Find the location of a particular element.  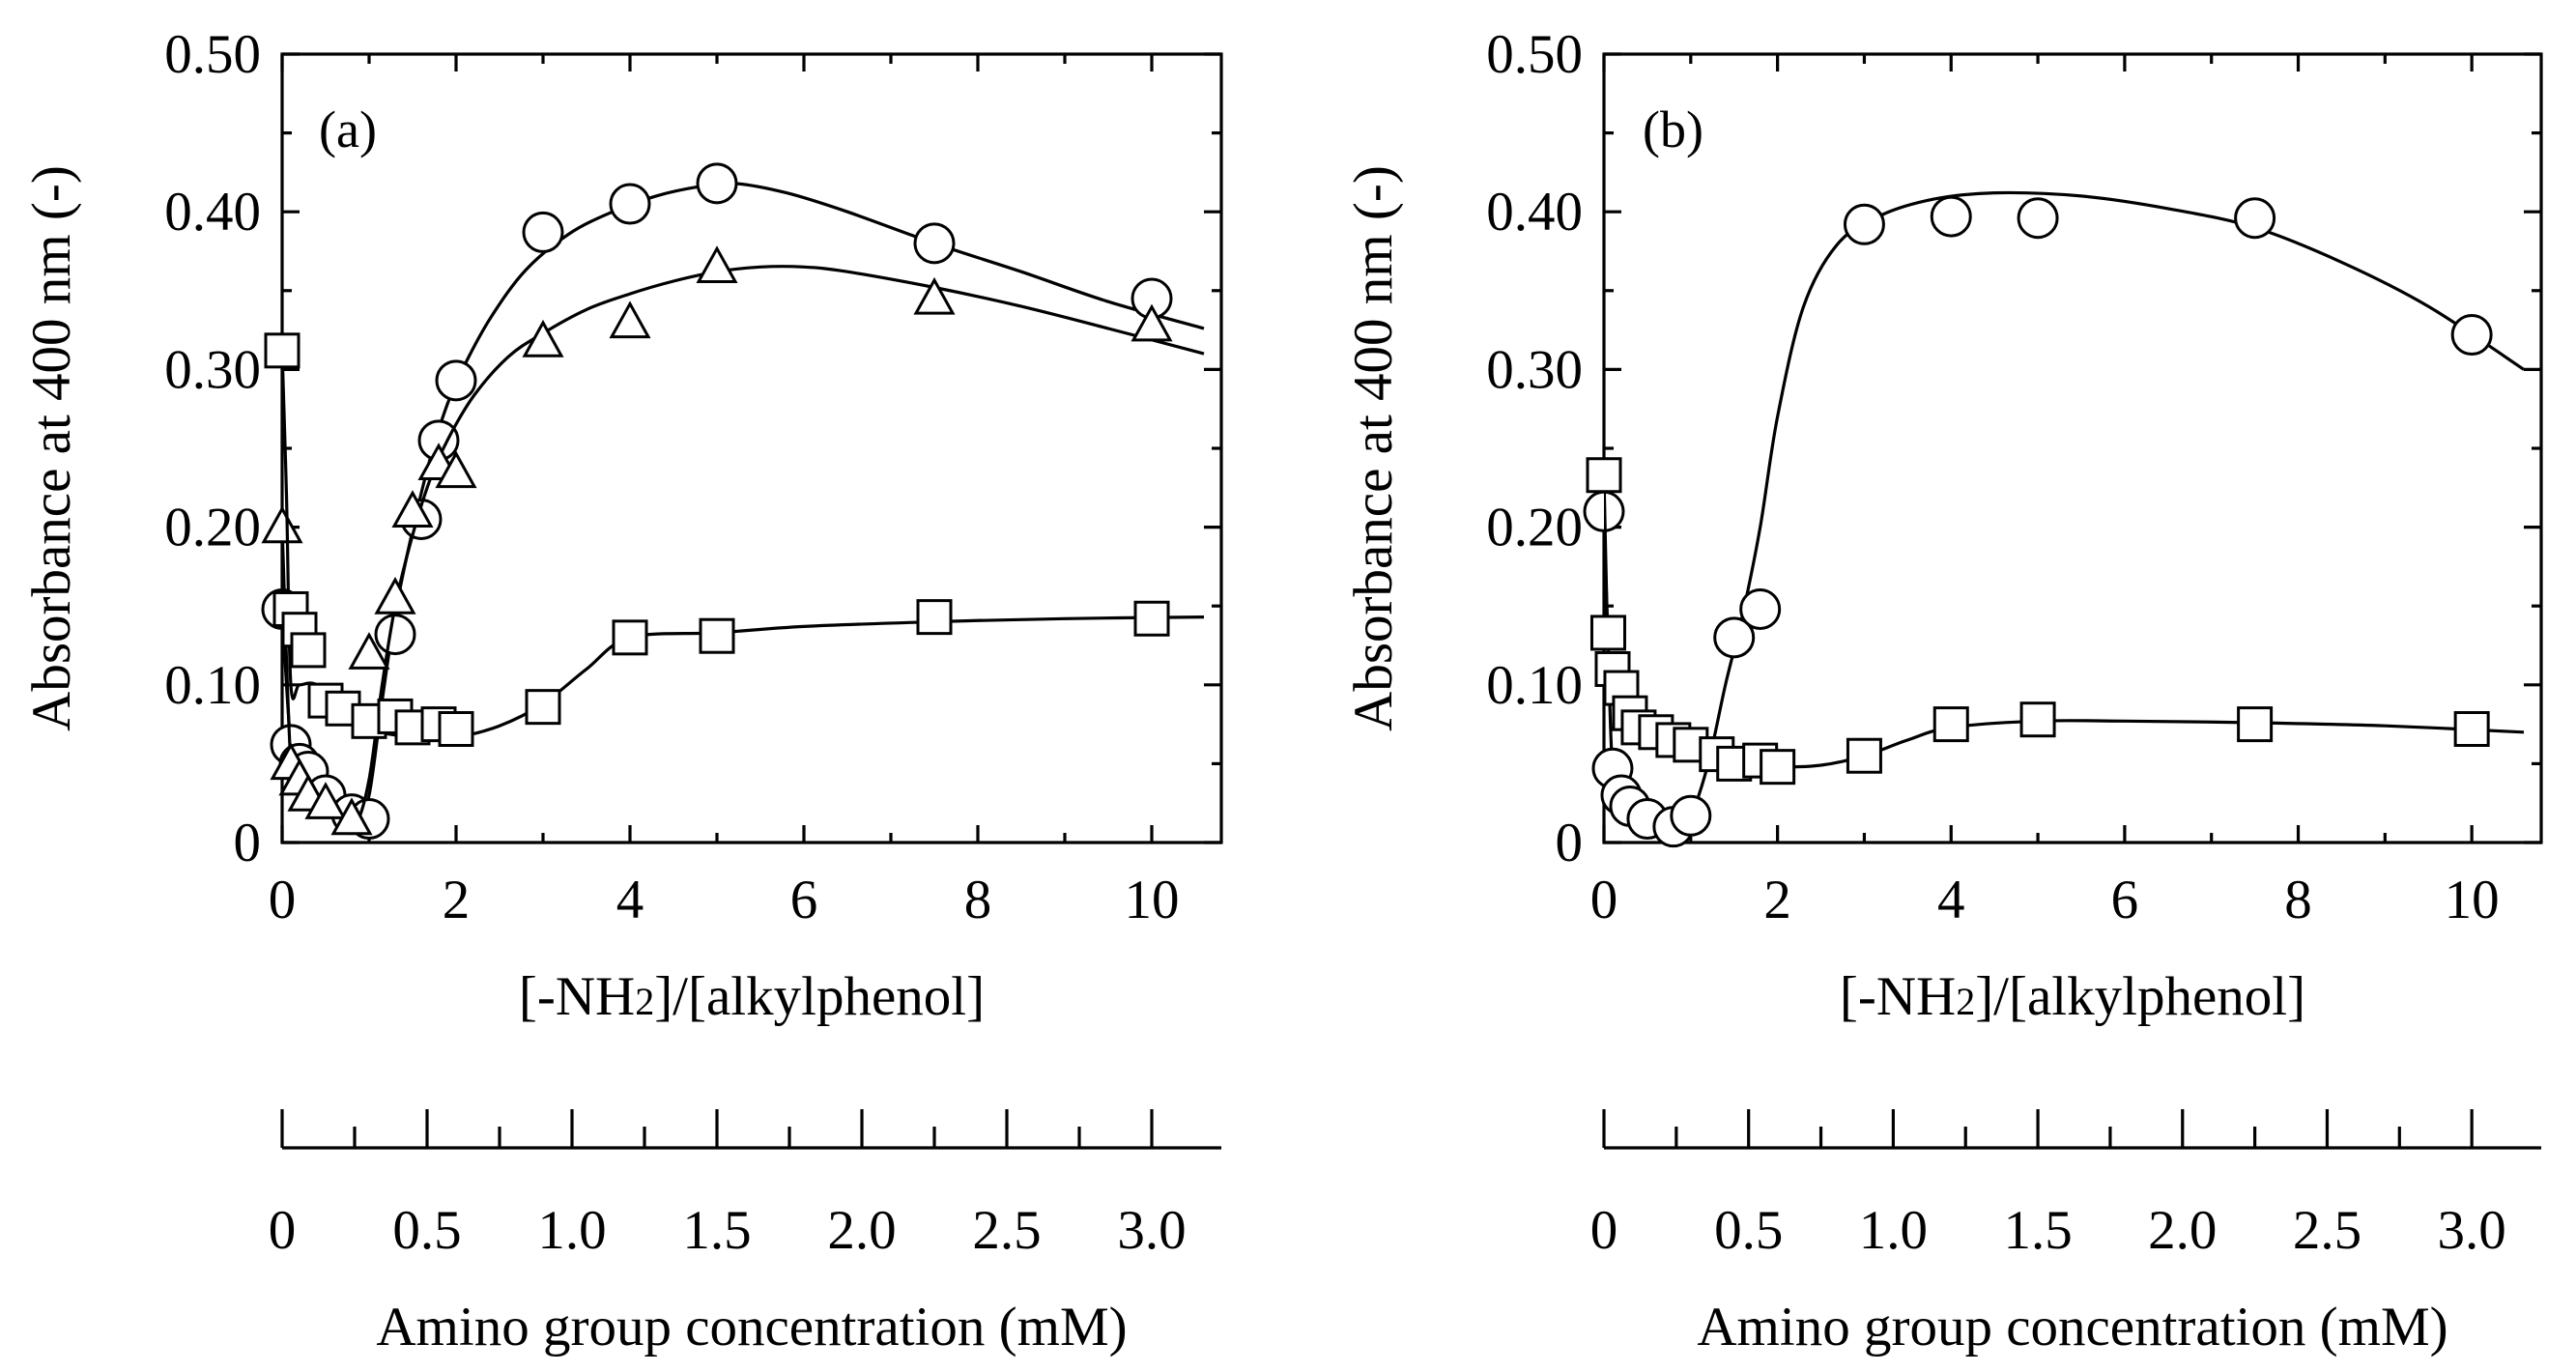

series-square-fit-line is located at coordinates (744, 545).